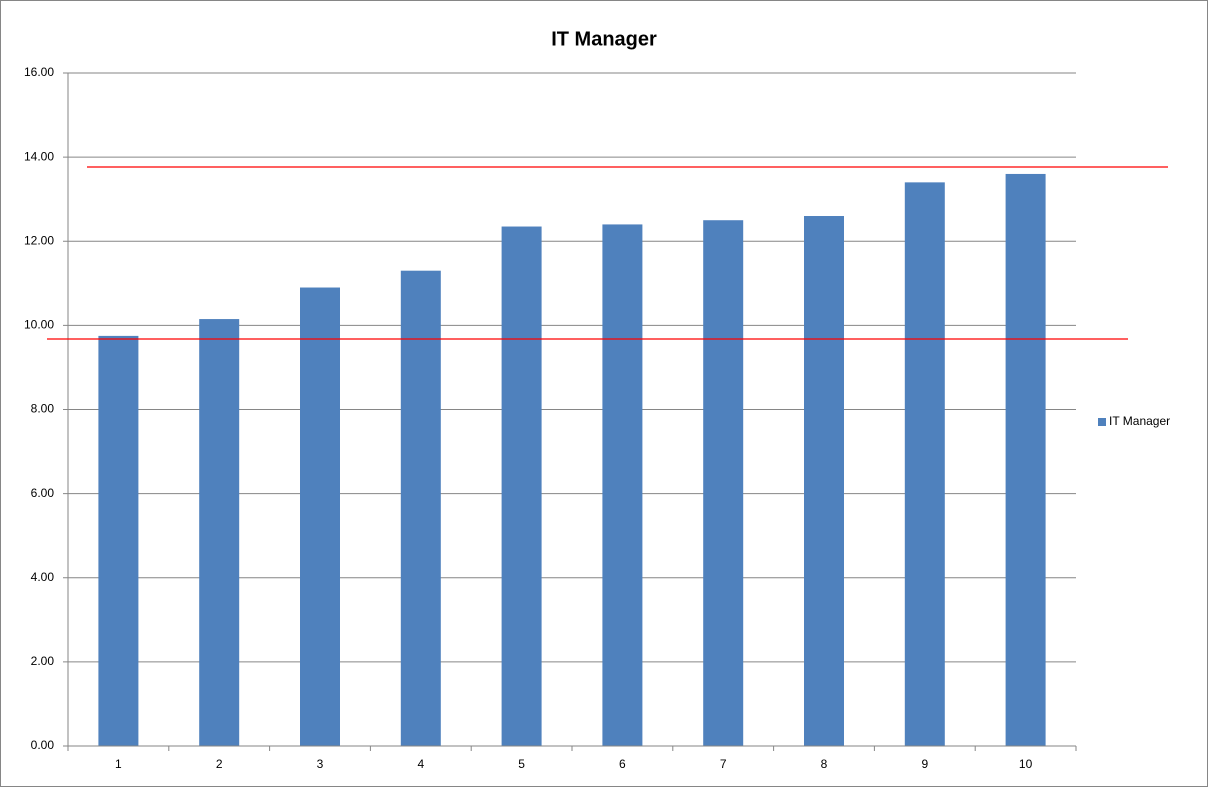  What do you see at coordinates (924, 764) in the screenshot?
I see `x-tick-label: 9` at bounding box center [924, 764].